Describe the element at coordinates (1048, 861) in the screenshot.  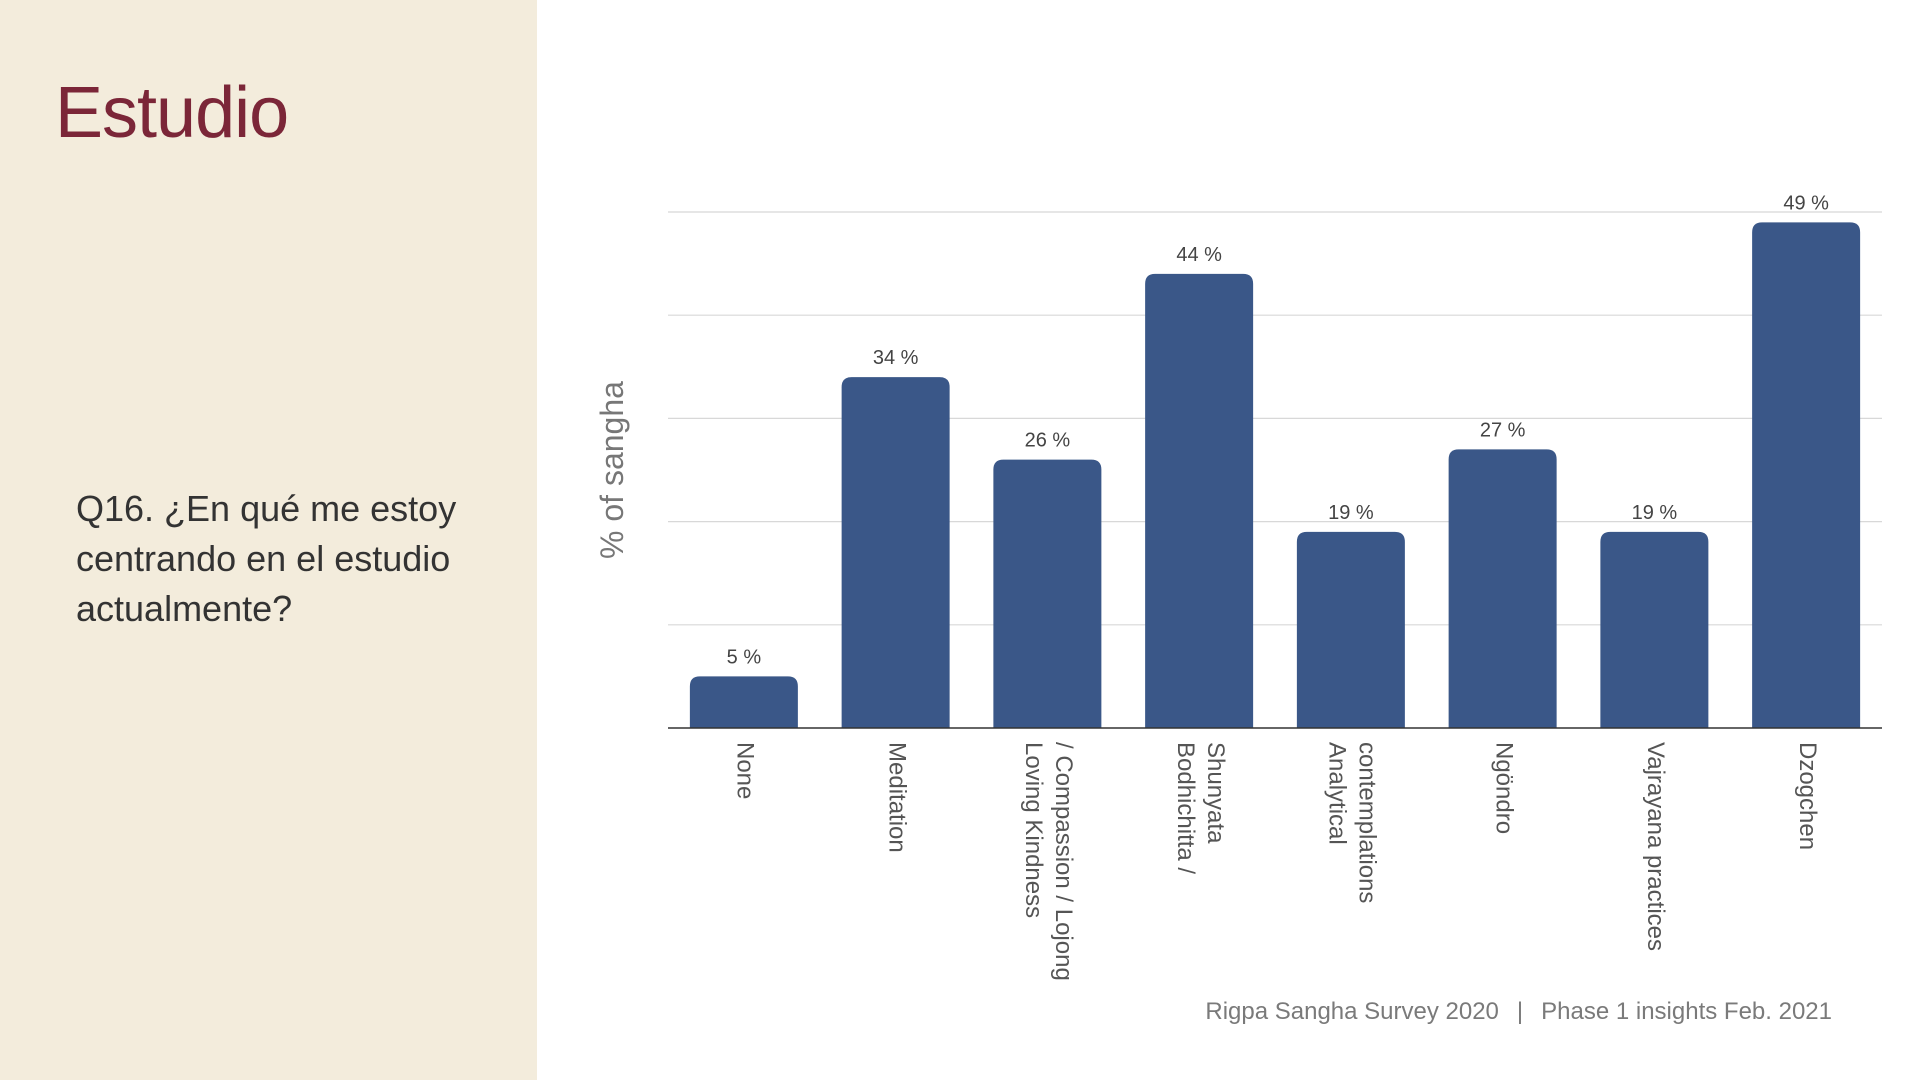
I see `category-label: Loving Kindness / Compassion / Lojong` at that location.